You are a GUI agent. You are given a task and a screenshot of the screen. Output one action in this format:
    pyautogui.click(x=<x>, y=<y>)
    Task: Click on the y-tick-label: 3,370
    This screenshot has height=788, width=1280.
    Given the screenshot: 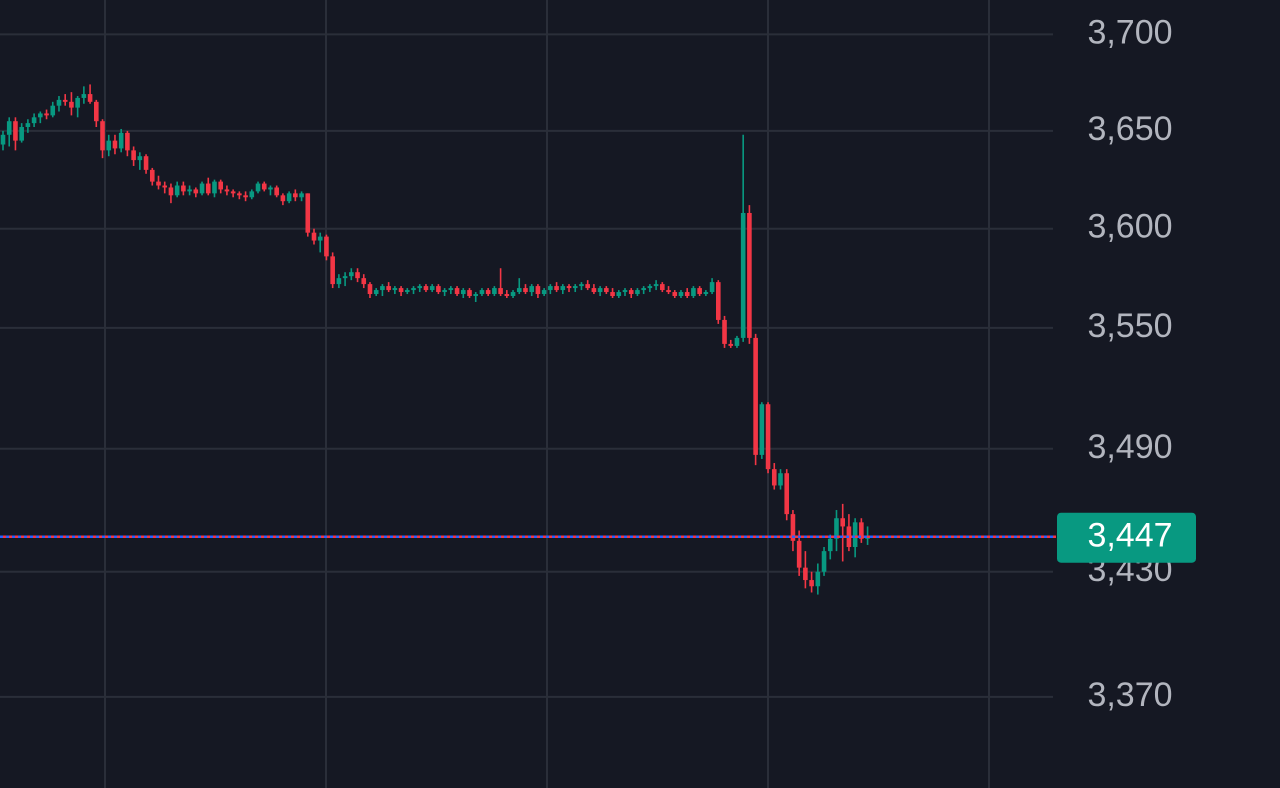 What is the action you would take?
    pyautogui.click(x=1129, y=695)
    